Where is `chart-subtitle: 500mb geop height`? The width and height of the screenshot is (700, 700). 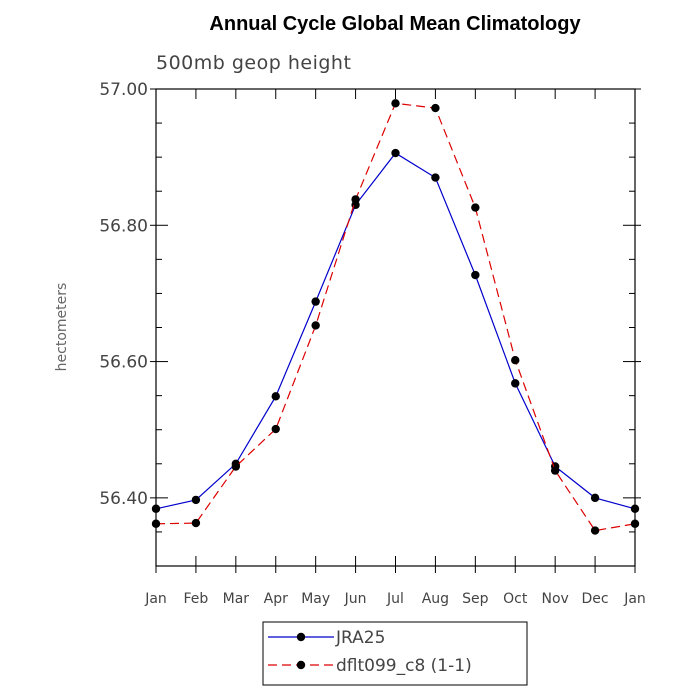
chart-subtitle: 500mb geop height is located at coordinates (253, 63).